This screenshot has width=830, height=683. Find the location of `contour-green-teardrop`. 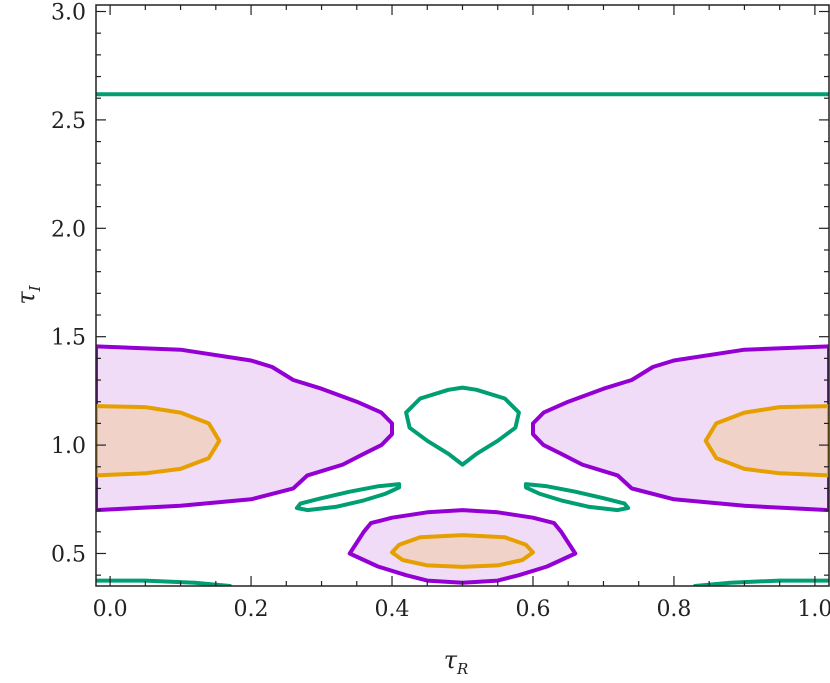

contour-green-teardrop is located at coordinates (462, 426).